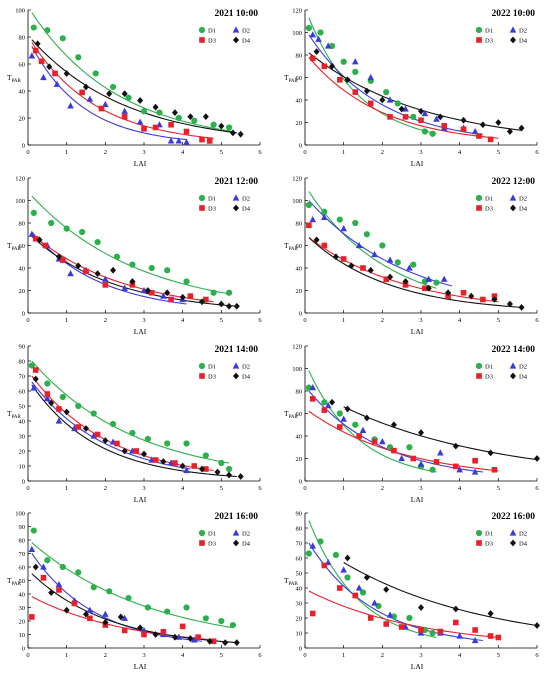 Image resolution: width=550 pixels, height=674 pixels. Describe the element at coordinates (489, 41) in the screenshot. I see `legend-label-d3: D3` at that location.